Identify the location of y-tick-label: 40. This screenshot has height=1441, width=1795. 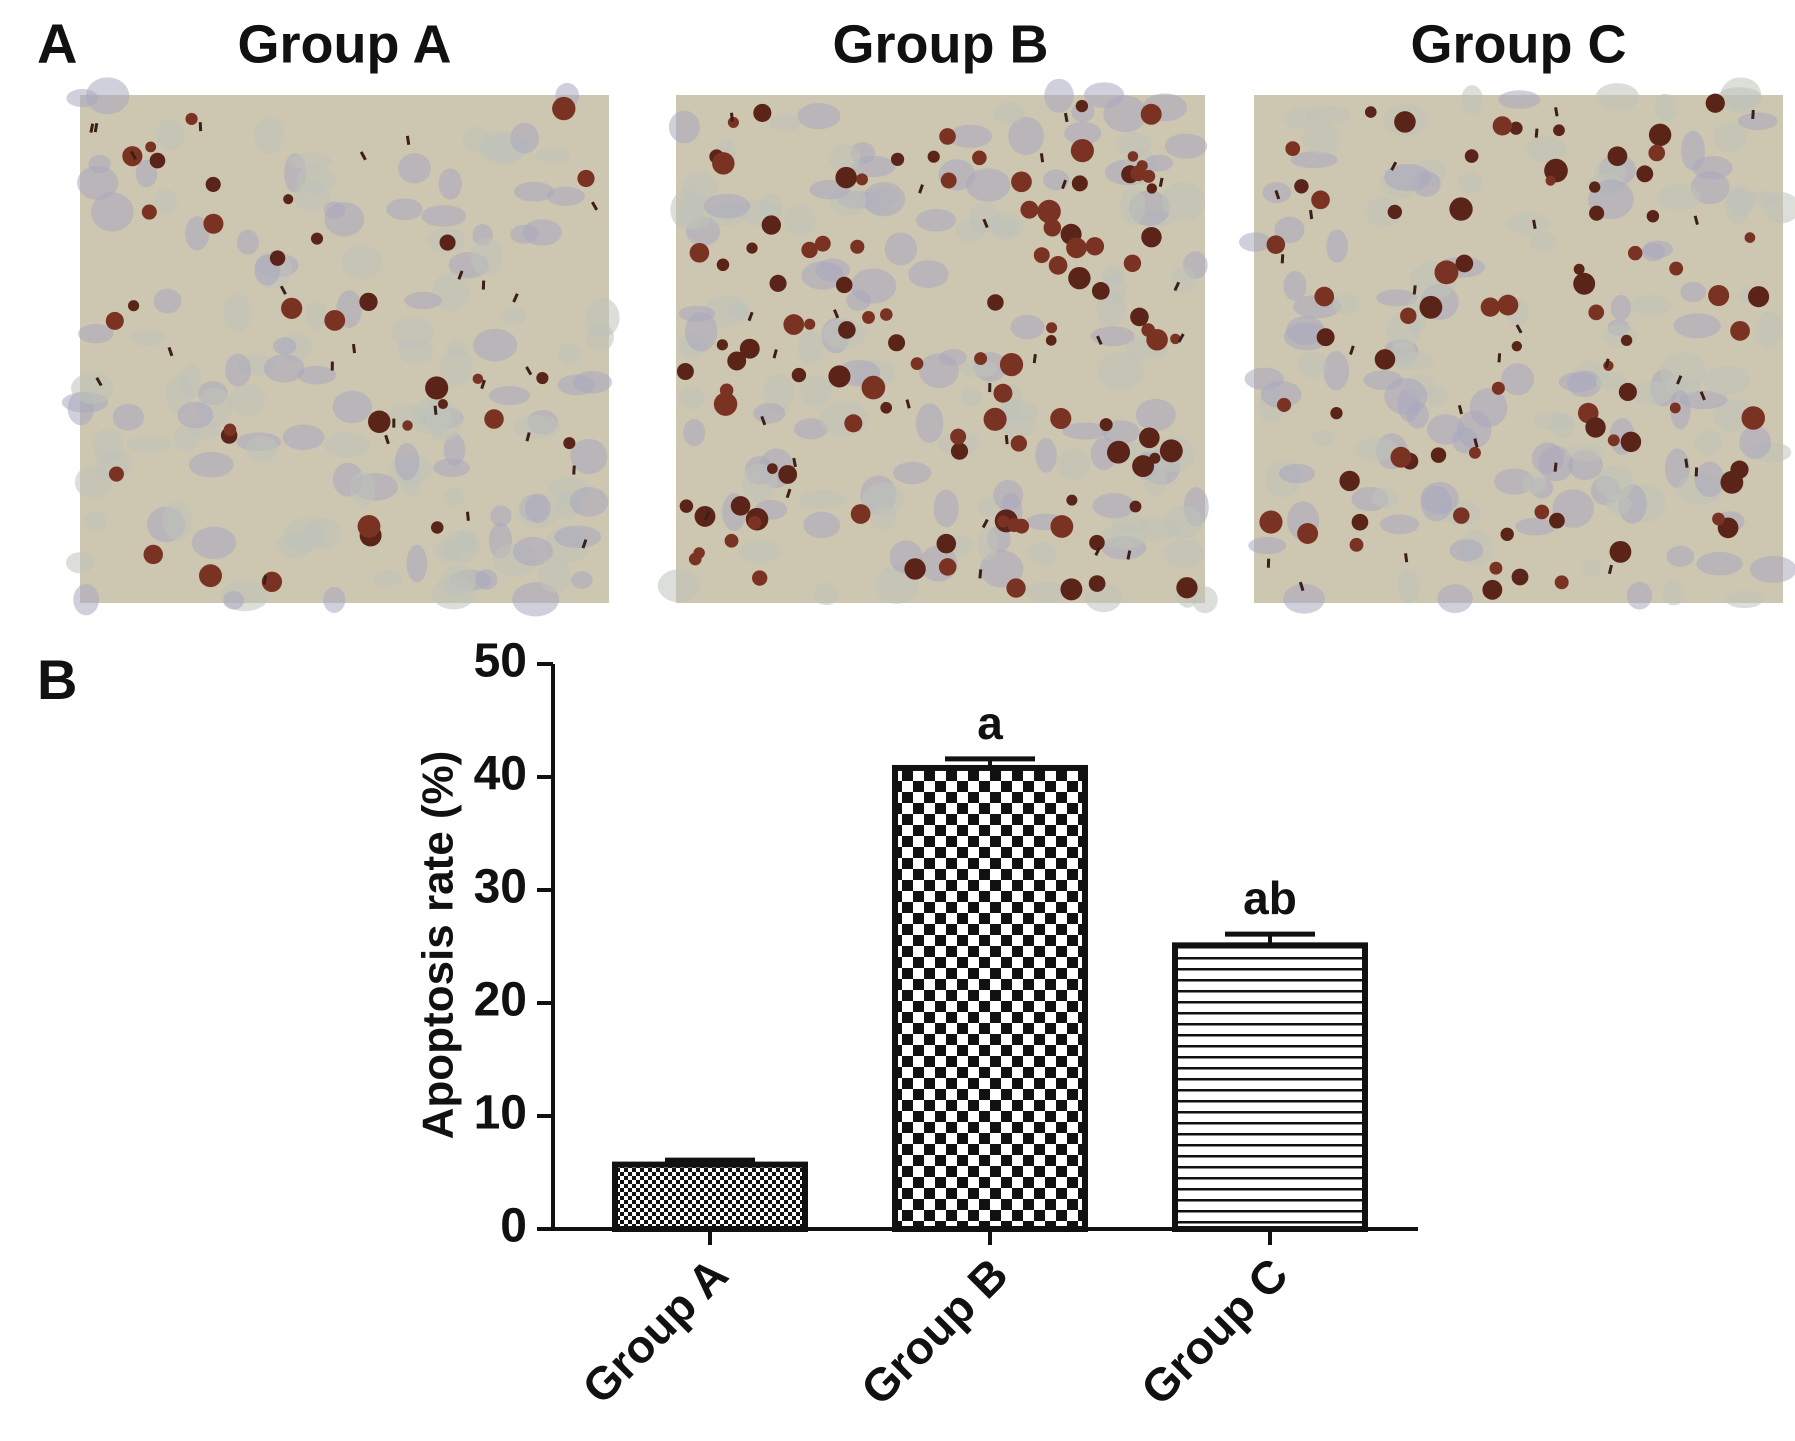
(500, 774).